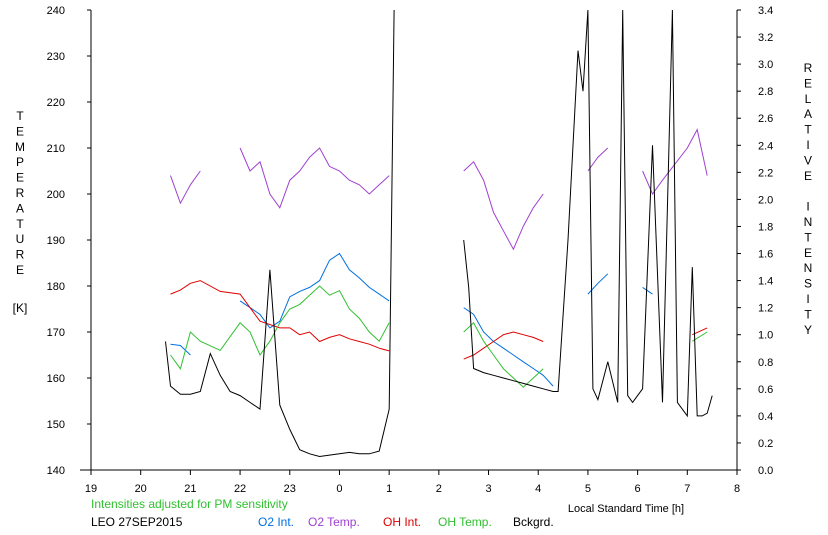 The image size is (828, 535). What do you see at coordinates (190, 489) in the screenshot?
I see `x-tick-label: 21` at bounding box center [190, 489].